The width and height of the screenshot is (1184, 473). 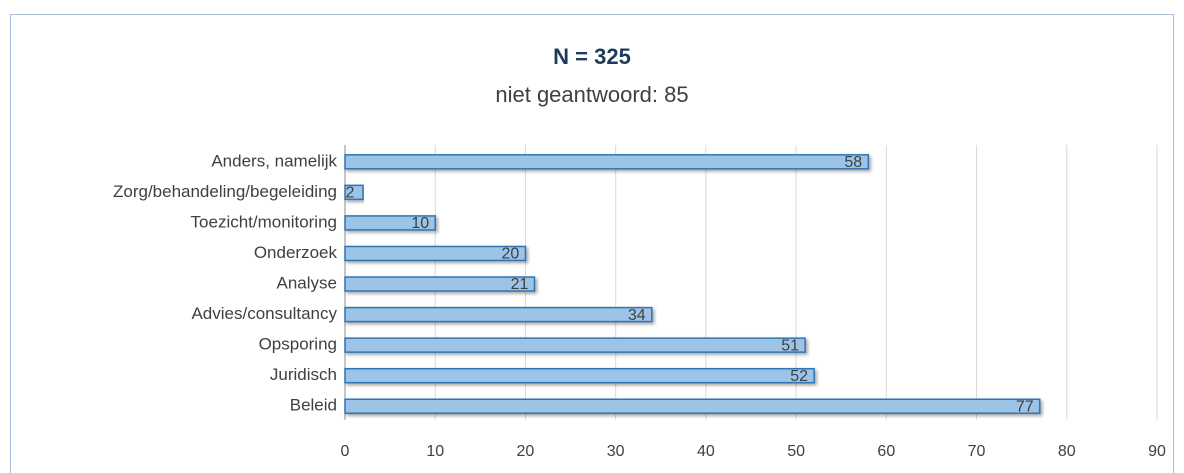 I want to click on x-tick-label: 50, so click(x=796, y=451).